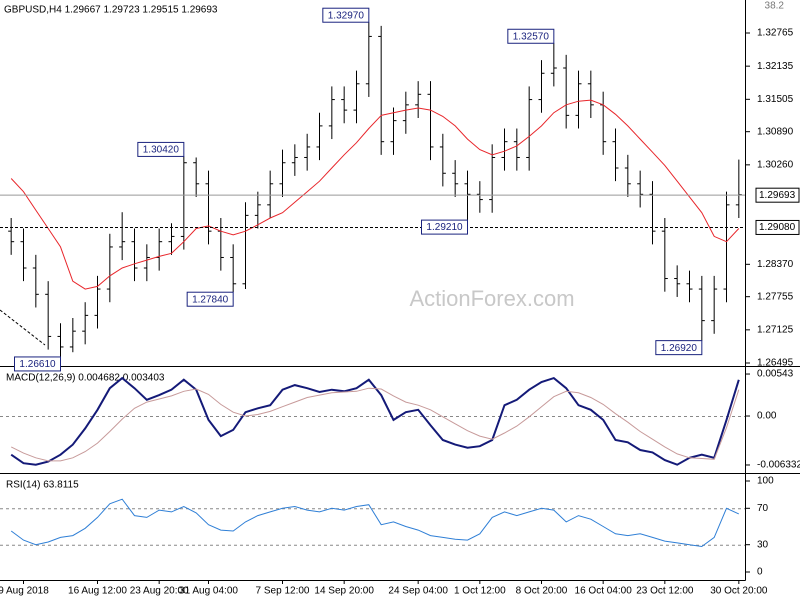 This screenshot has height=600, width=800. I want to click on x-tick-label: 7 Sep 12:00, so click(283, 591).